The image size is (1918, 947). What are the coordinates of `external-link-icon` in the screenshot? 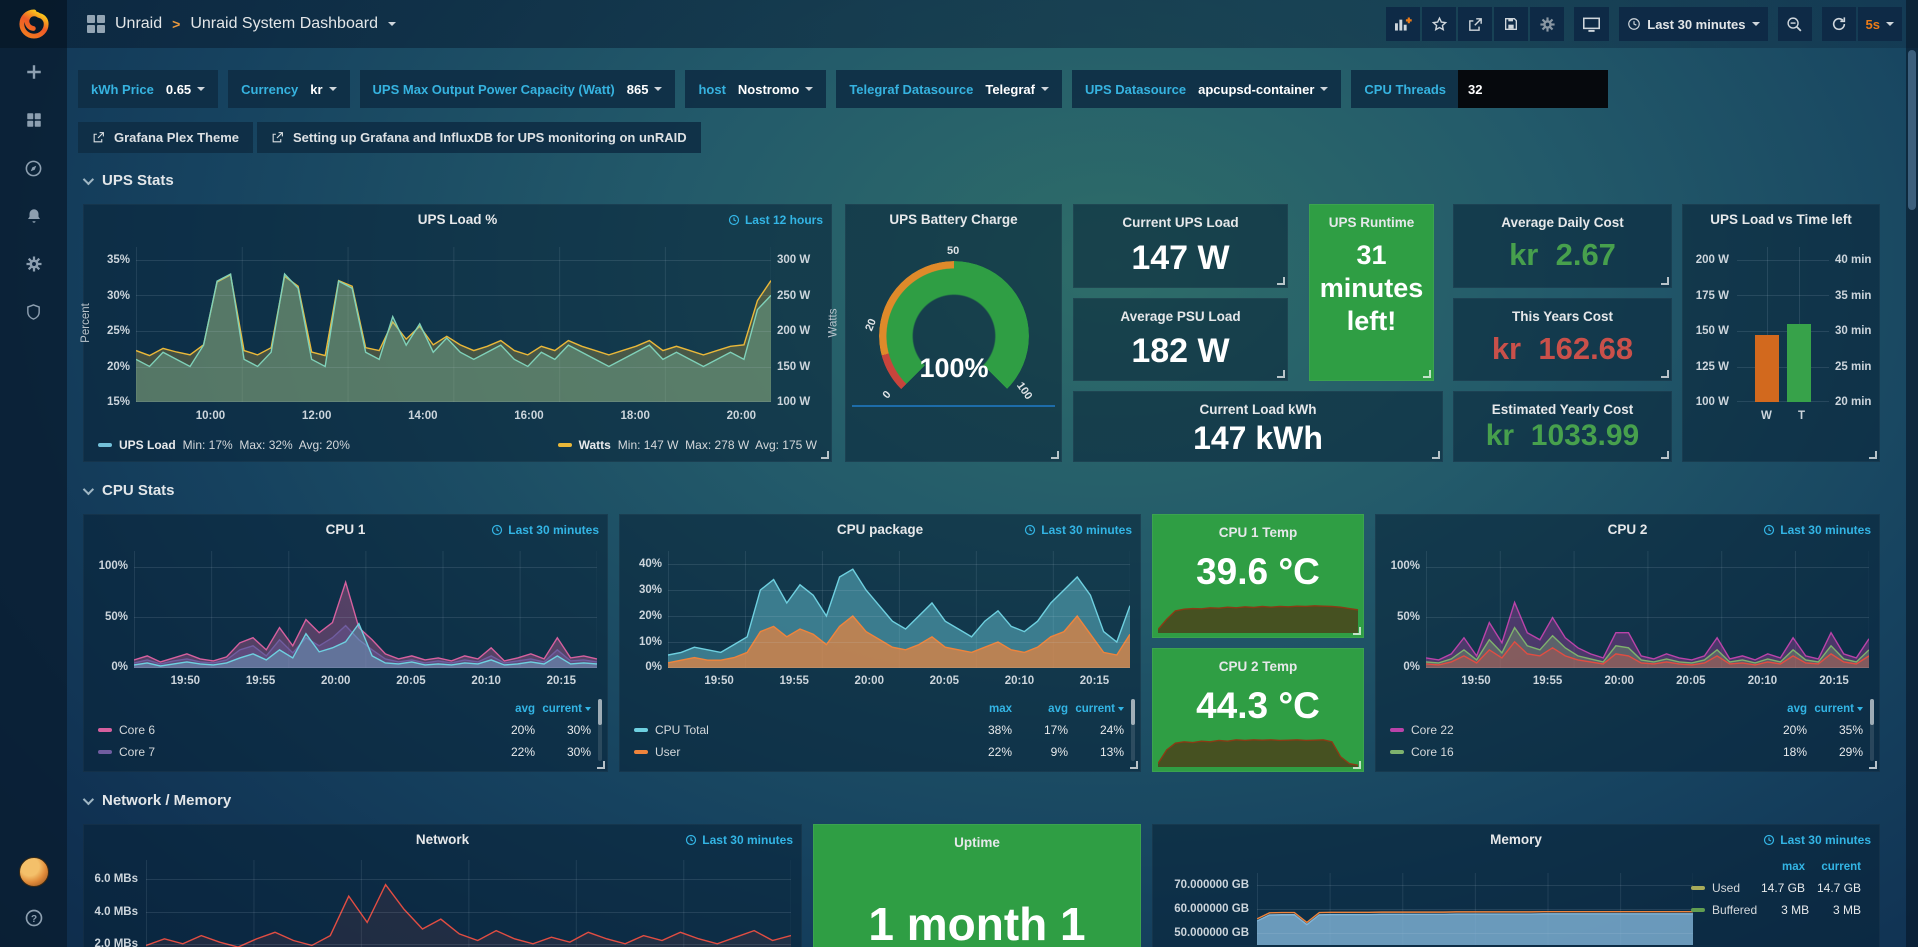 It's located at (277, 137).